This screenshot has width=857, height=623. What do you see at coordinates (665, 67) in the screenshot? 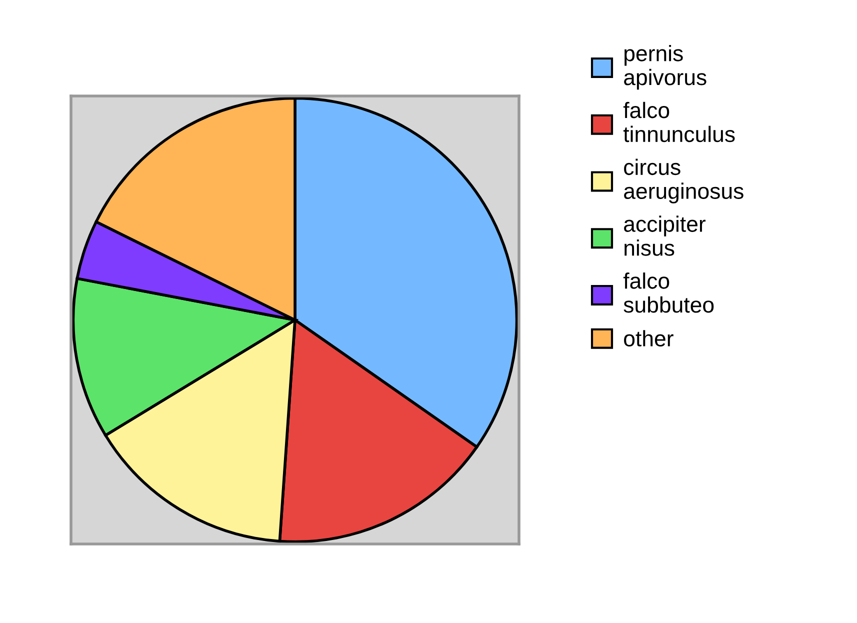
I see `legend-label: pernis apivorus` at bounding box center [665, 67].